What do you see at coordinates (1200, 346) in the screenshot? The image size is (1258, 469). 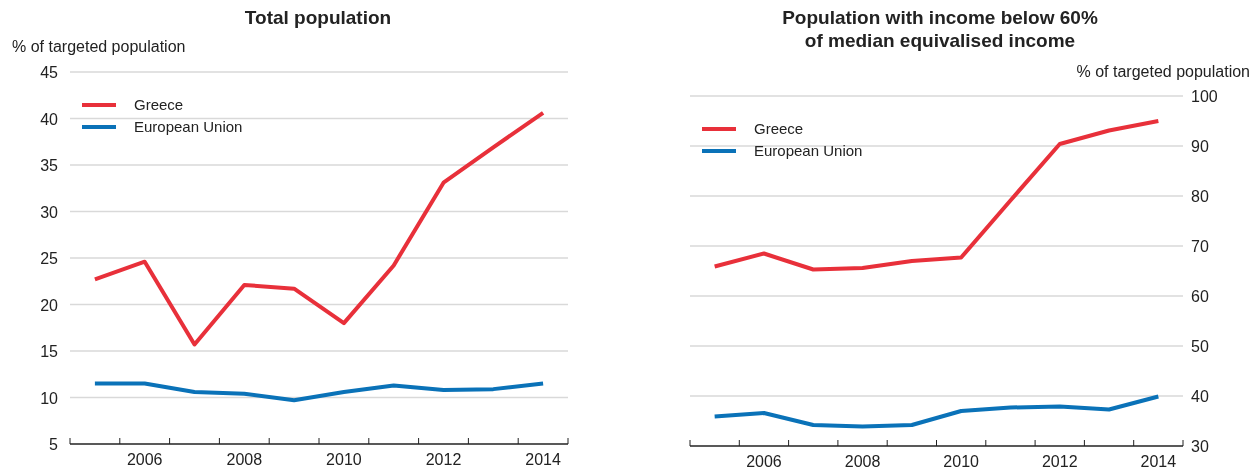 I see `y-tick-label: 50` at bounding box center [1200, 346].